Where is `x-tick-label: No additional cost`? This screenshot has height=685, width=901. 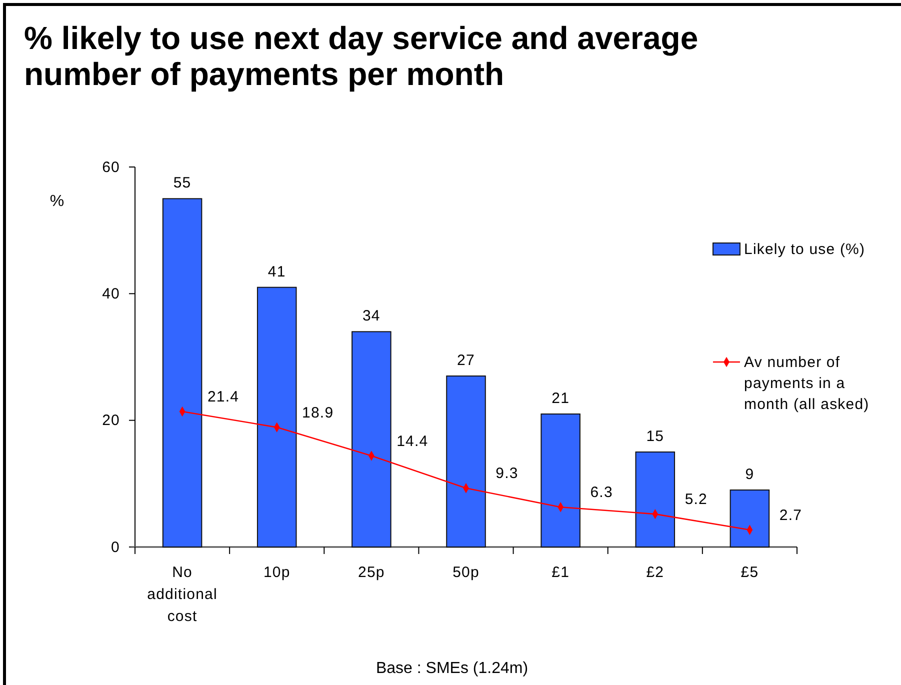 x-tick-label: No additional cost is located at coordinates (182, 594).